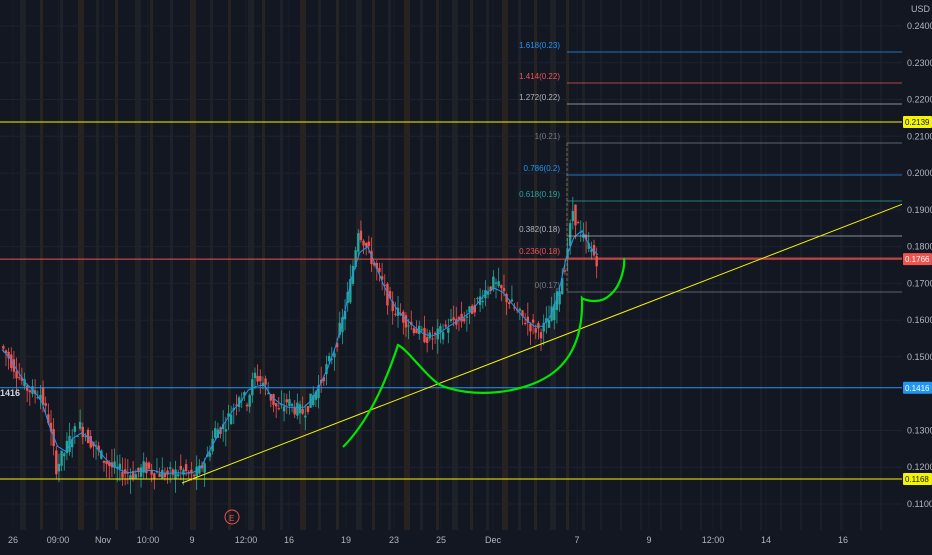 Image resolution: width=932 pixels, height=555 pixels. What do you see at coordinates (13, 540) in the screenshot?
I see `time-tick-label: 26` at bounding box center [13, 540].